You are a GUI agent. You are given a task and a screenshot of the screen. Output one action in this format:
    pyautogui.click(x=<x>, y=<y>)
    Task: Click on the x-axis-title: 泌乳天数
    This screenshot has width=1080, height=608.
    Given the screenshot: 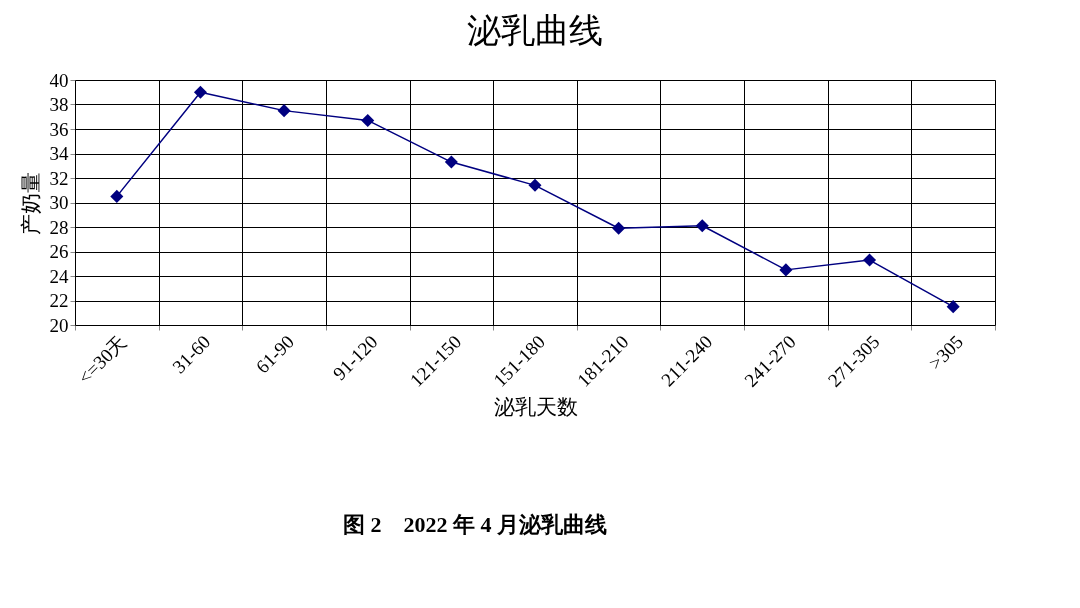 What is the action you would take?
    pyautogui.click(x=535, y=406)
    